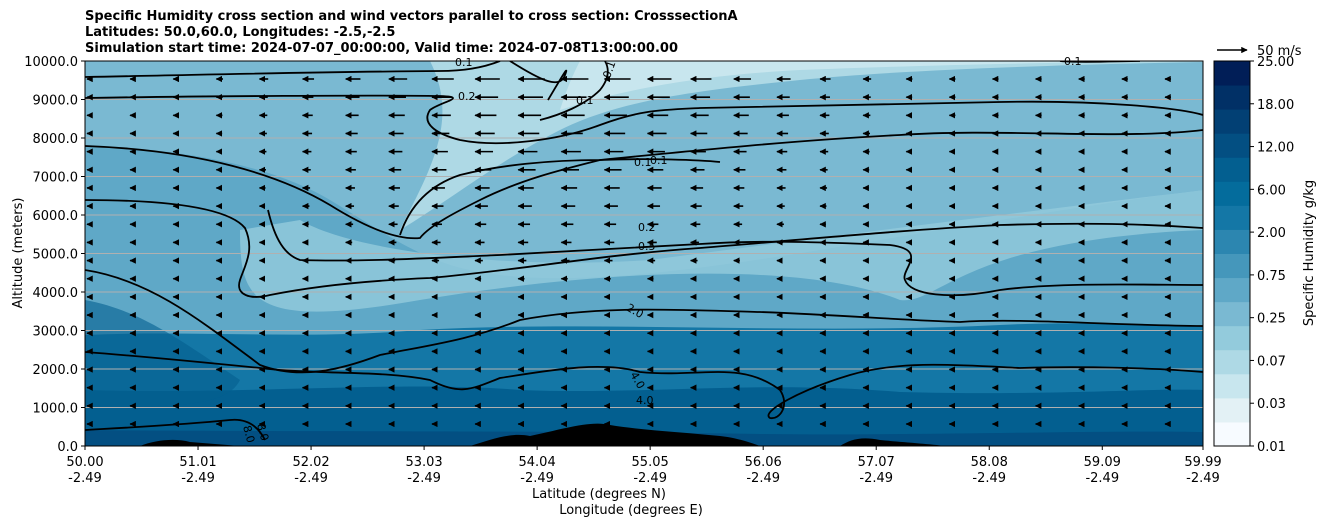 The height and width of the screenshot is (526, 1326). What do you see at coordinates (1275, 105) in the screenshot?
I see `colorbar-tick-label: 18.00` at bounding box center [1275, 105].